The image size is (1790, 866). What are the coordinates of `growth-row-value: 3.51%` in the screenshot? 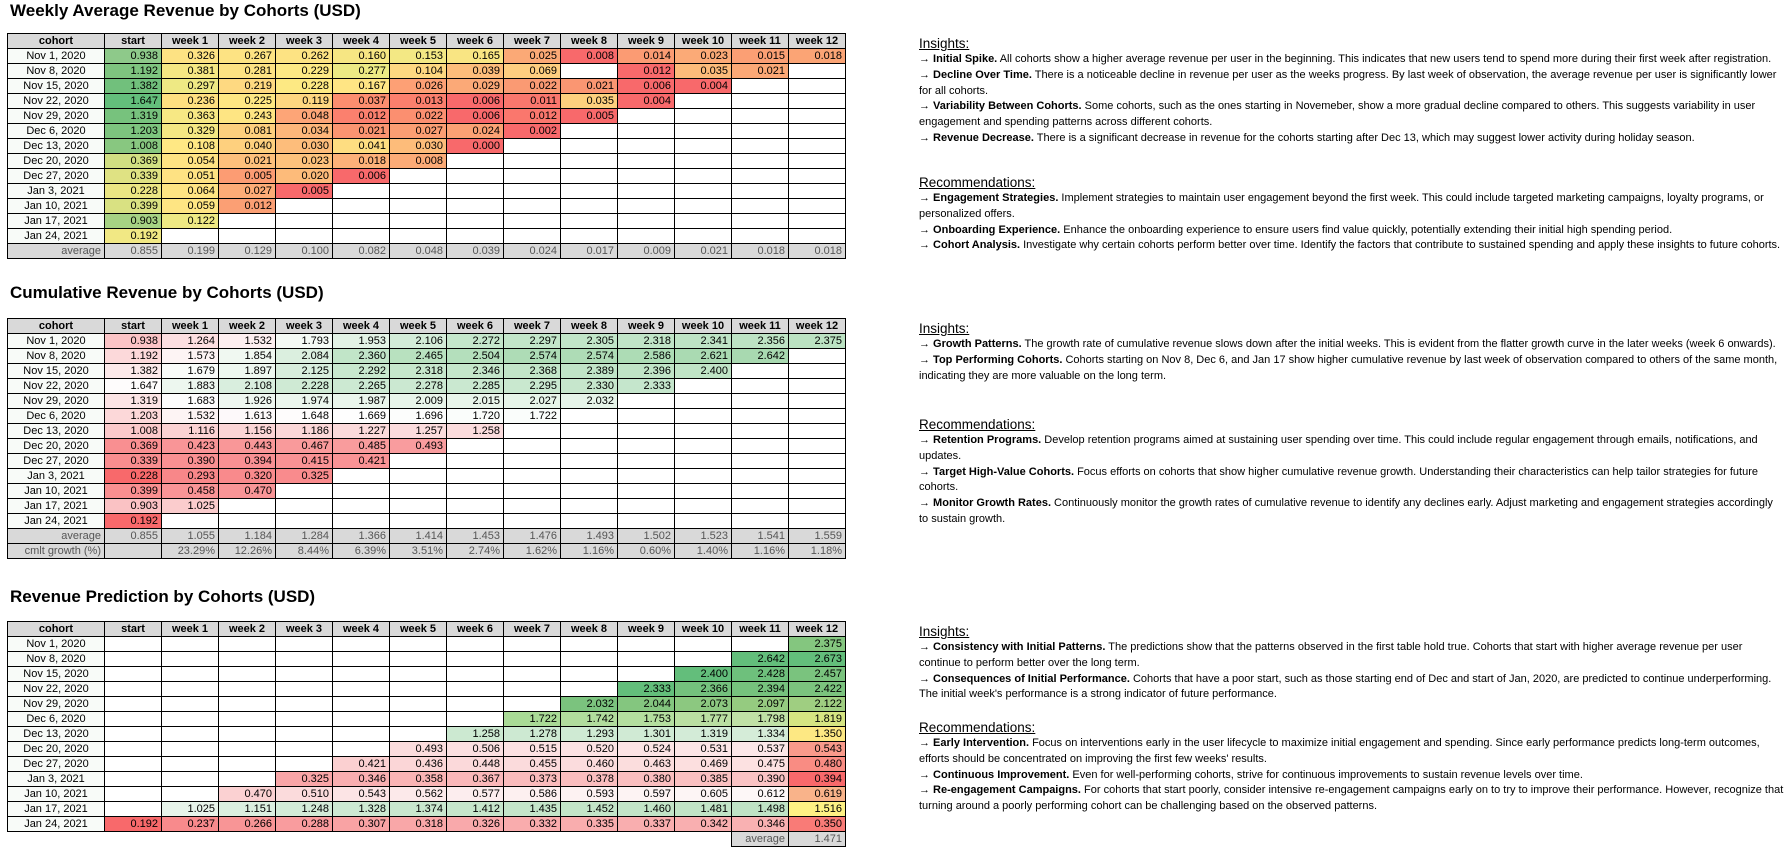 It's located at (418, 551).